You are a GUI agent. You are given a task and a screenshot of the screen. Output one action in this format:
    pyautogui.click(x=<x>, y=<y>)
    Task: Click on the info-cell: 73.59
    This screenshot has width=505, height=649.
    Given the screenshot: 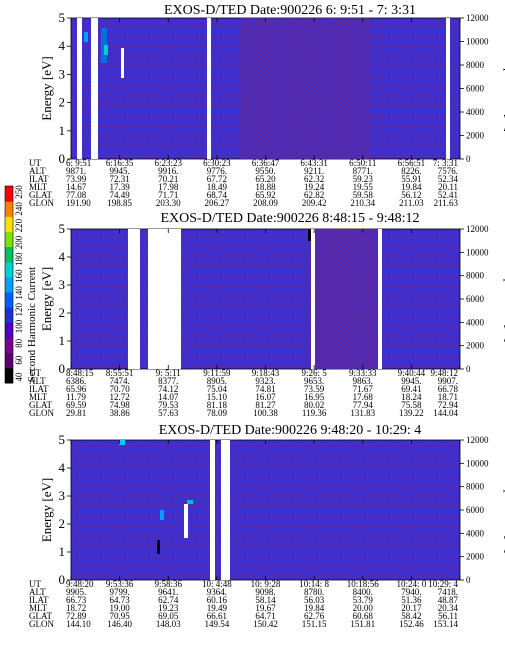 What is the action you would take?
    pyautogui.click(x=314, y=389)
    